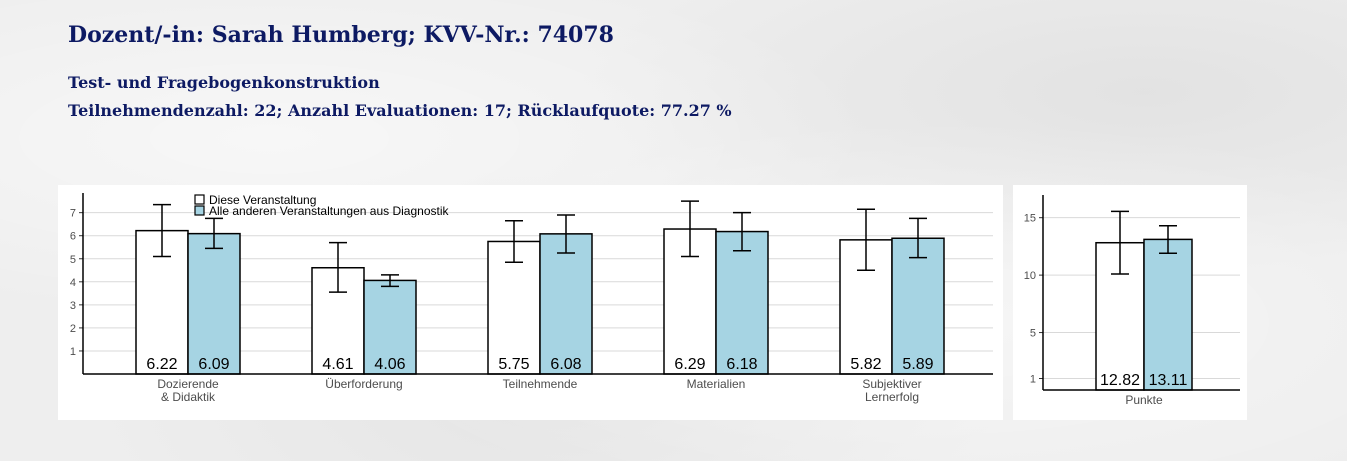 The height and width of the screenshot is (461, 1347). I want to click on bar-value-label: 6.22, so click(161, 364).